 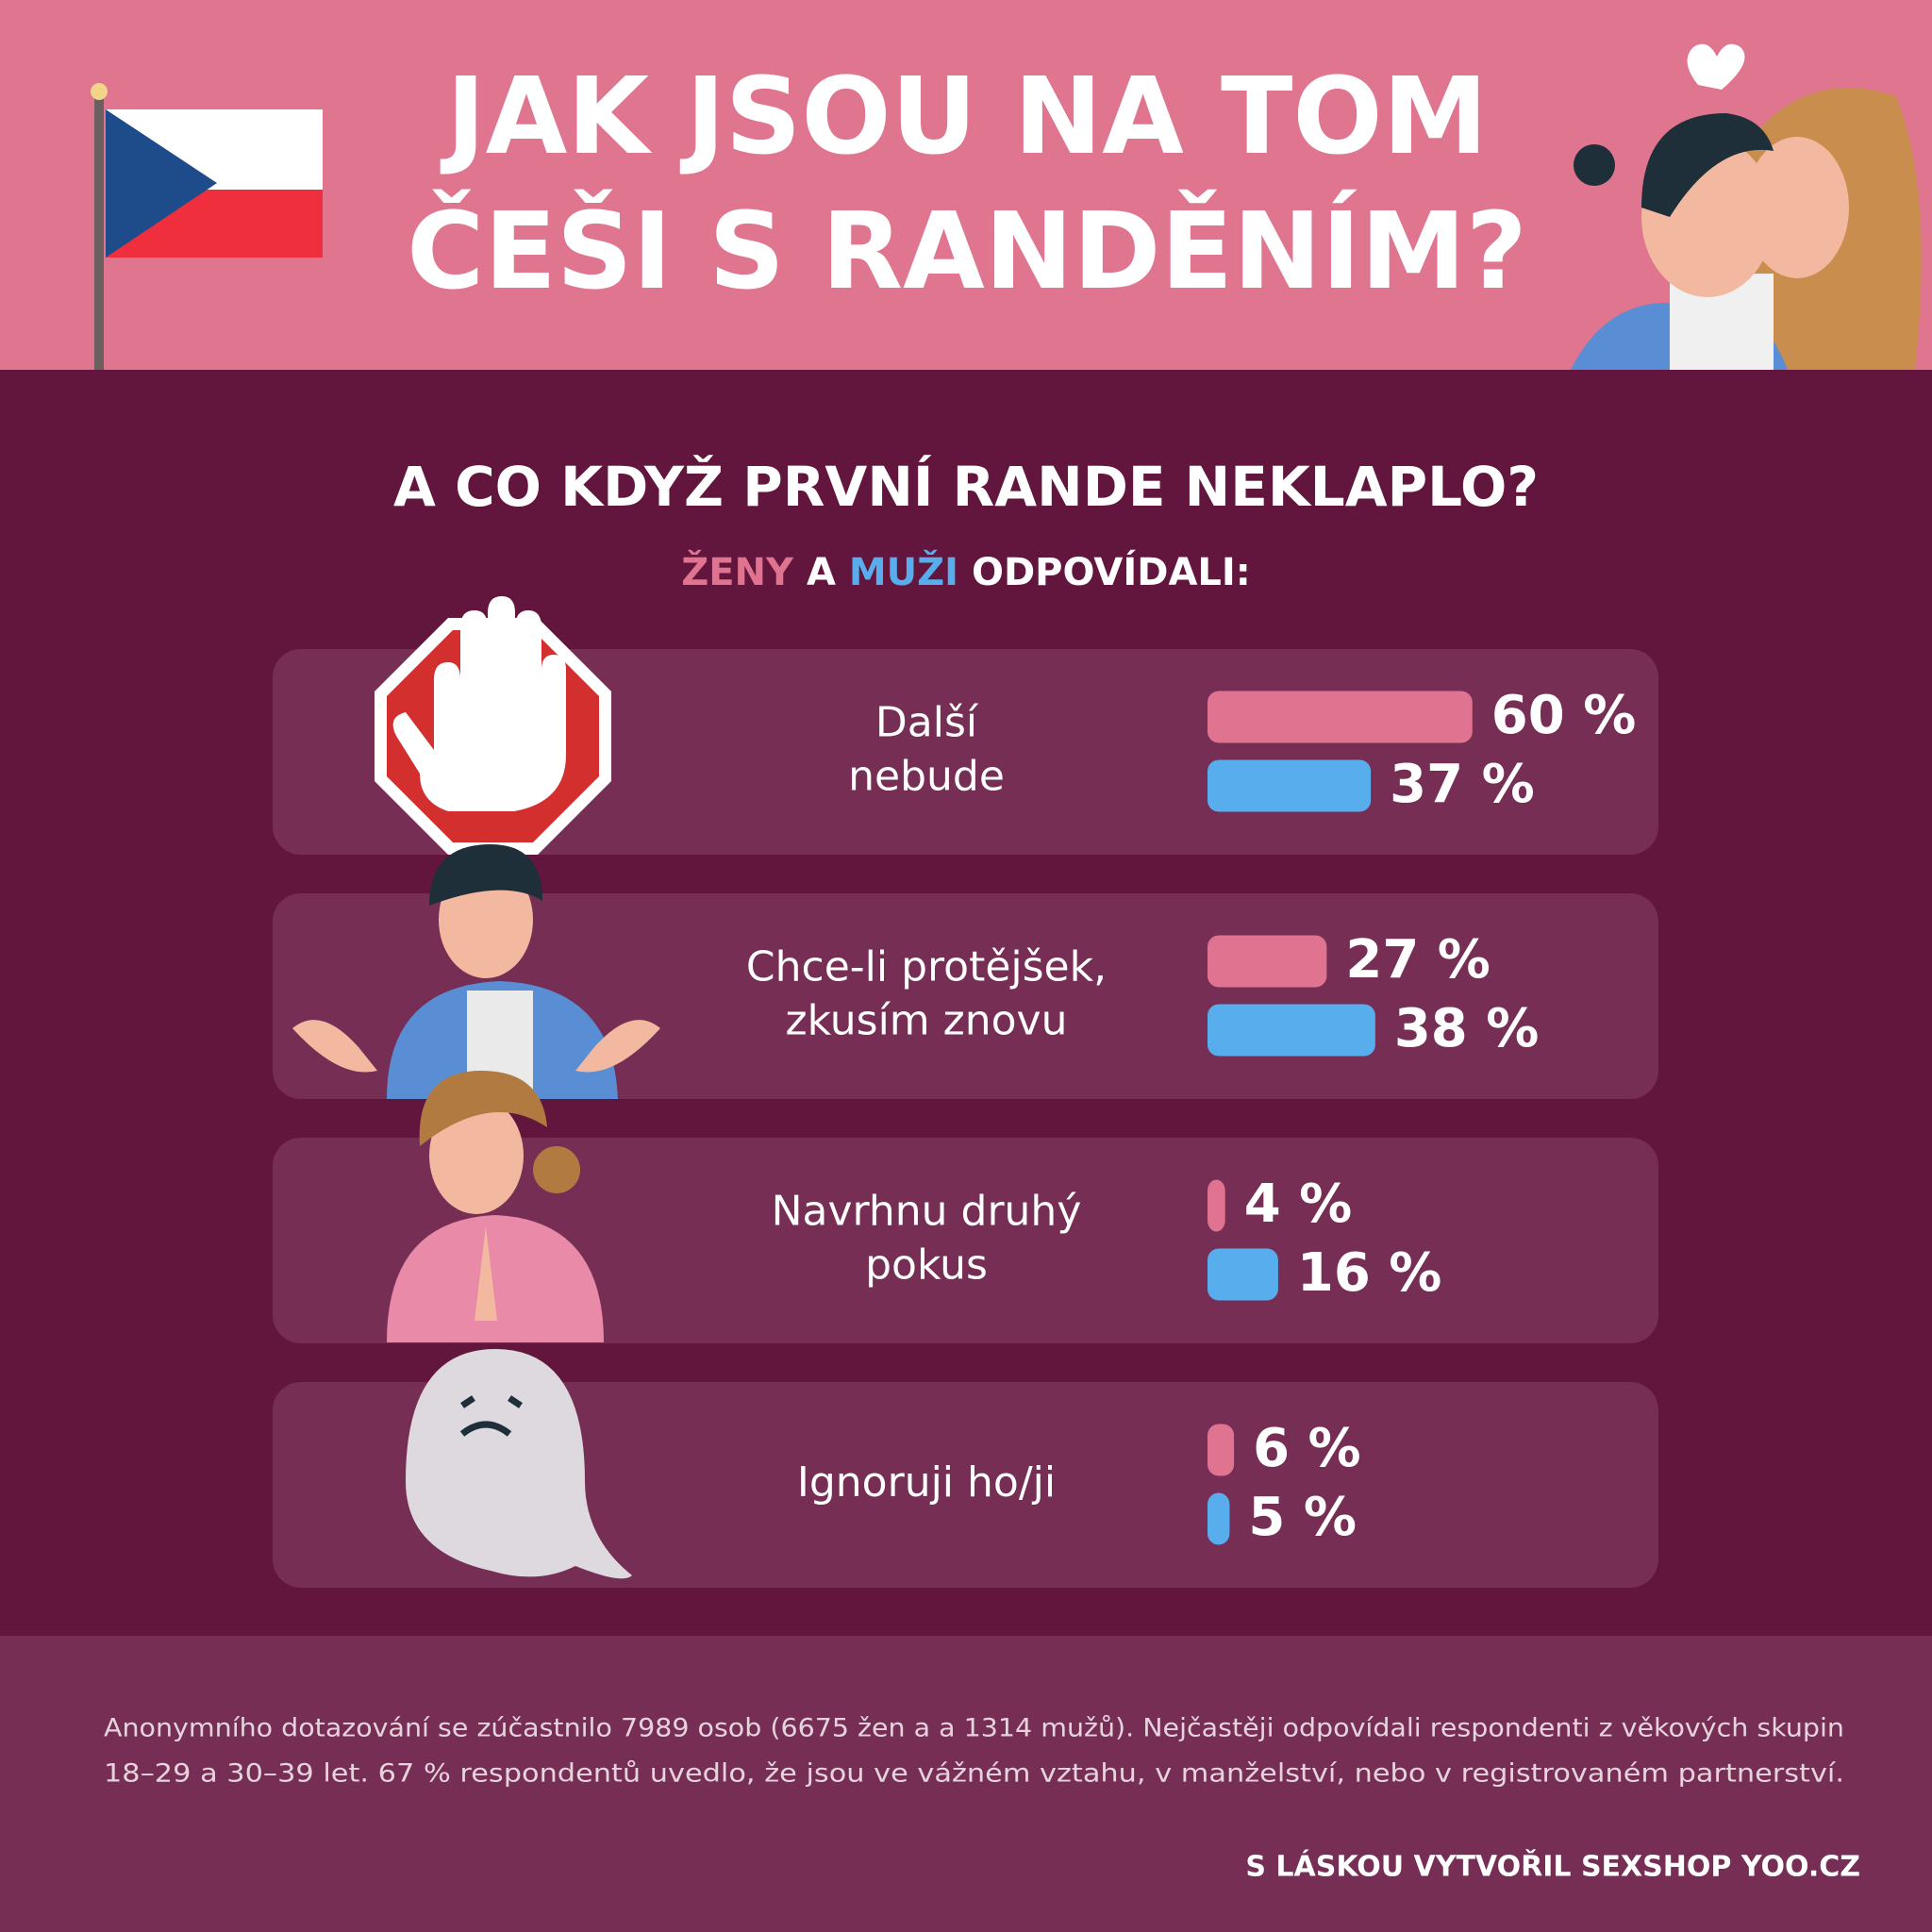 I want to click on value-label: 38 %, so click(x=1467, y=1028).